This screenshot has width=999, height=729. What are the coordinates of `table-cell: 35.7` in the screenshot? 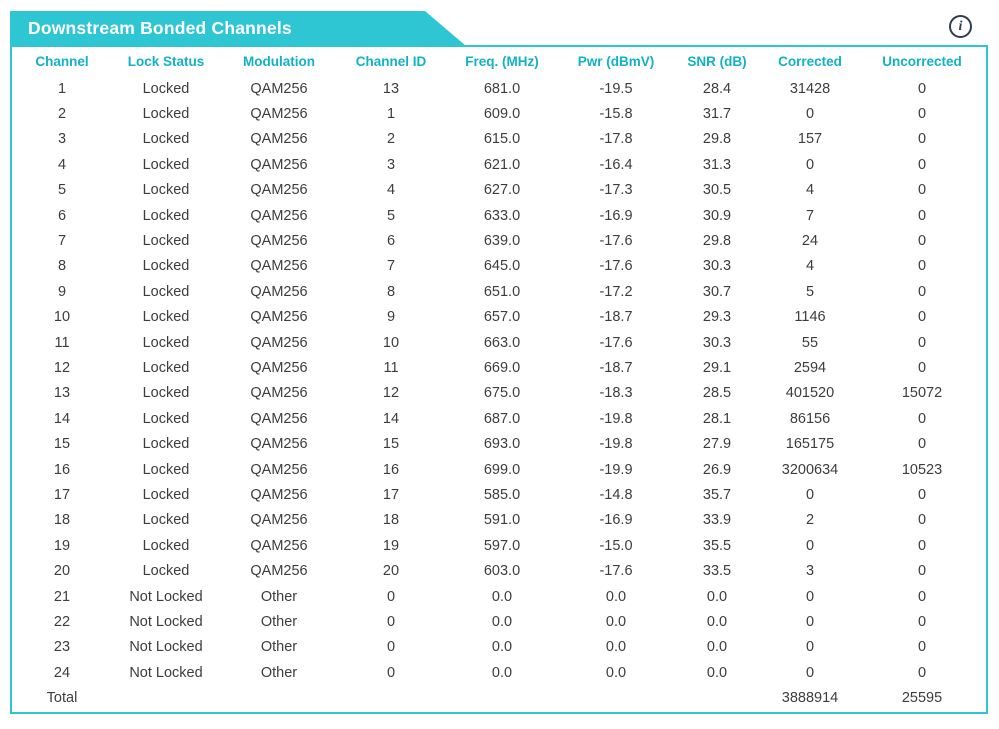 It's located at (717, 494).